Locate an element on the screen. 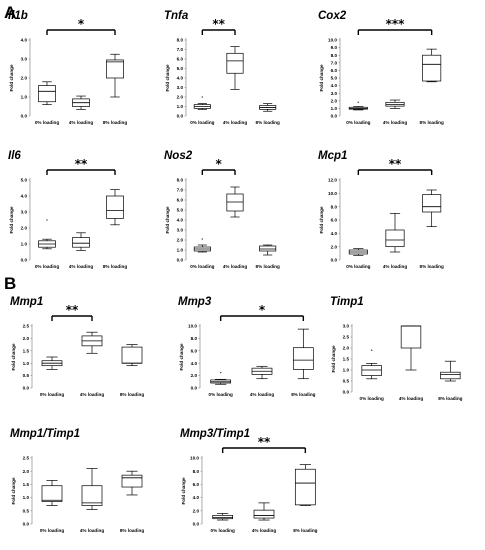 The height and width of the screenshot is (550, 485). significance-bracket: *** is located at coordinates (395, 26).